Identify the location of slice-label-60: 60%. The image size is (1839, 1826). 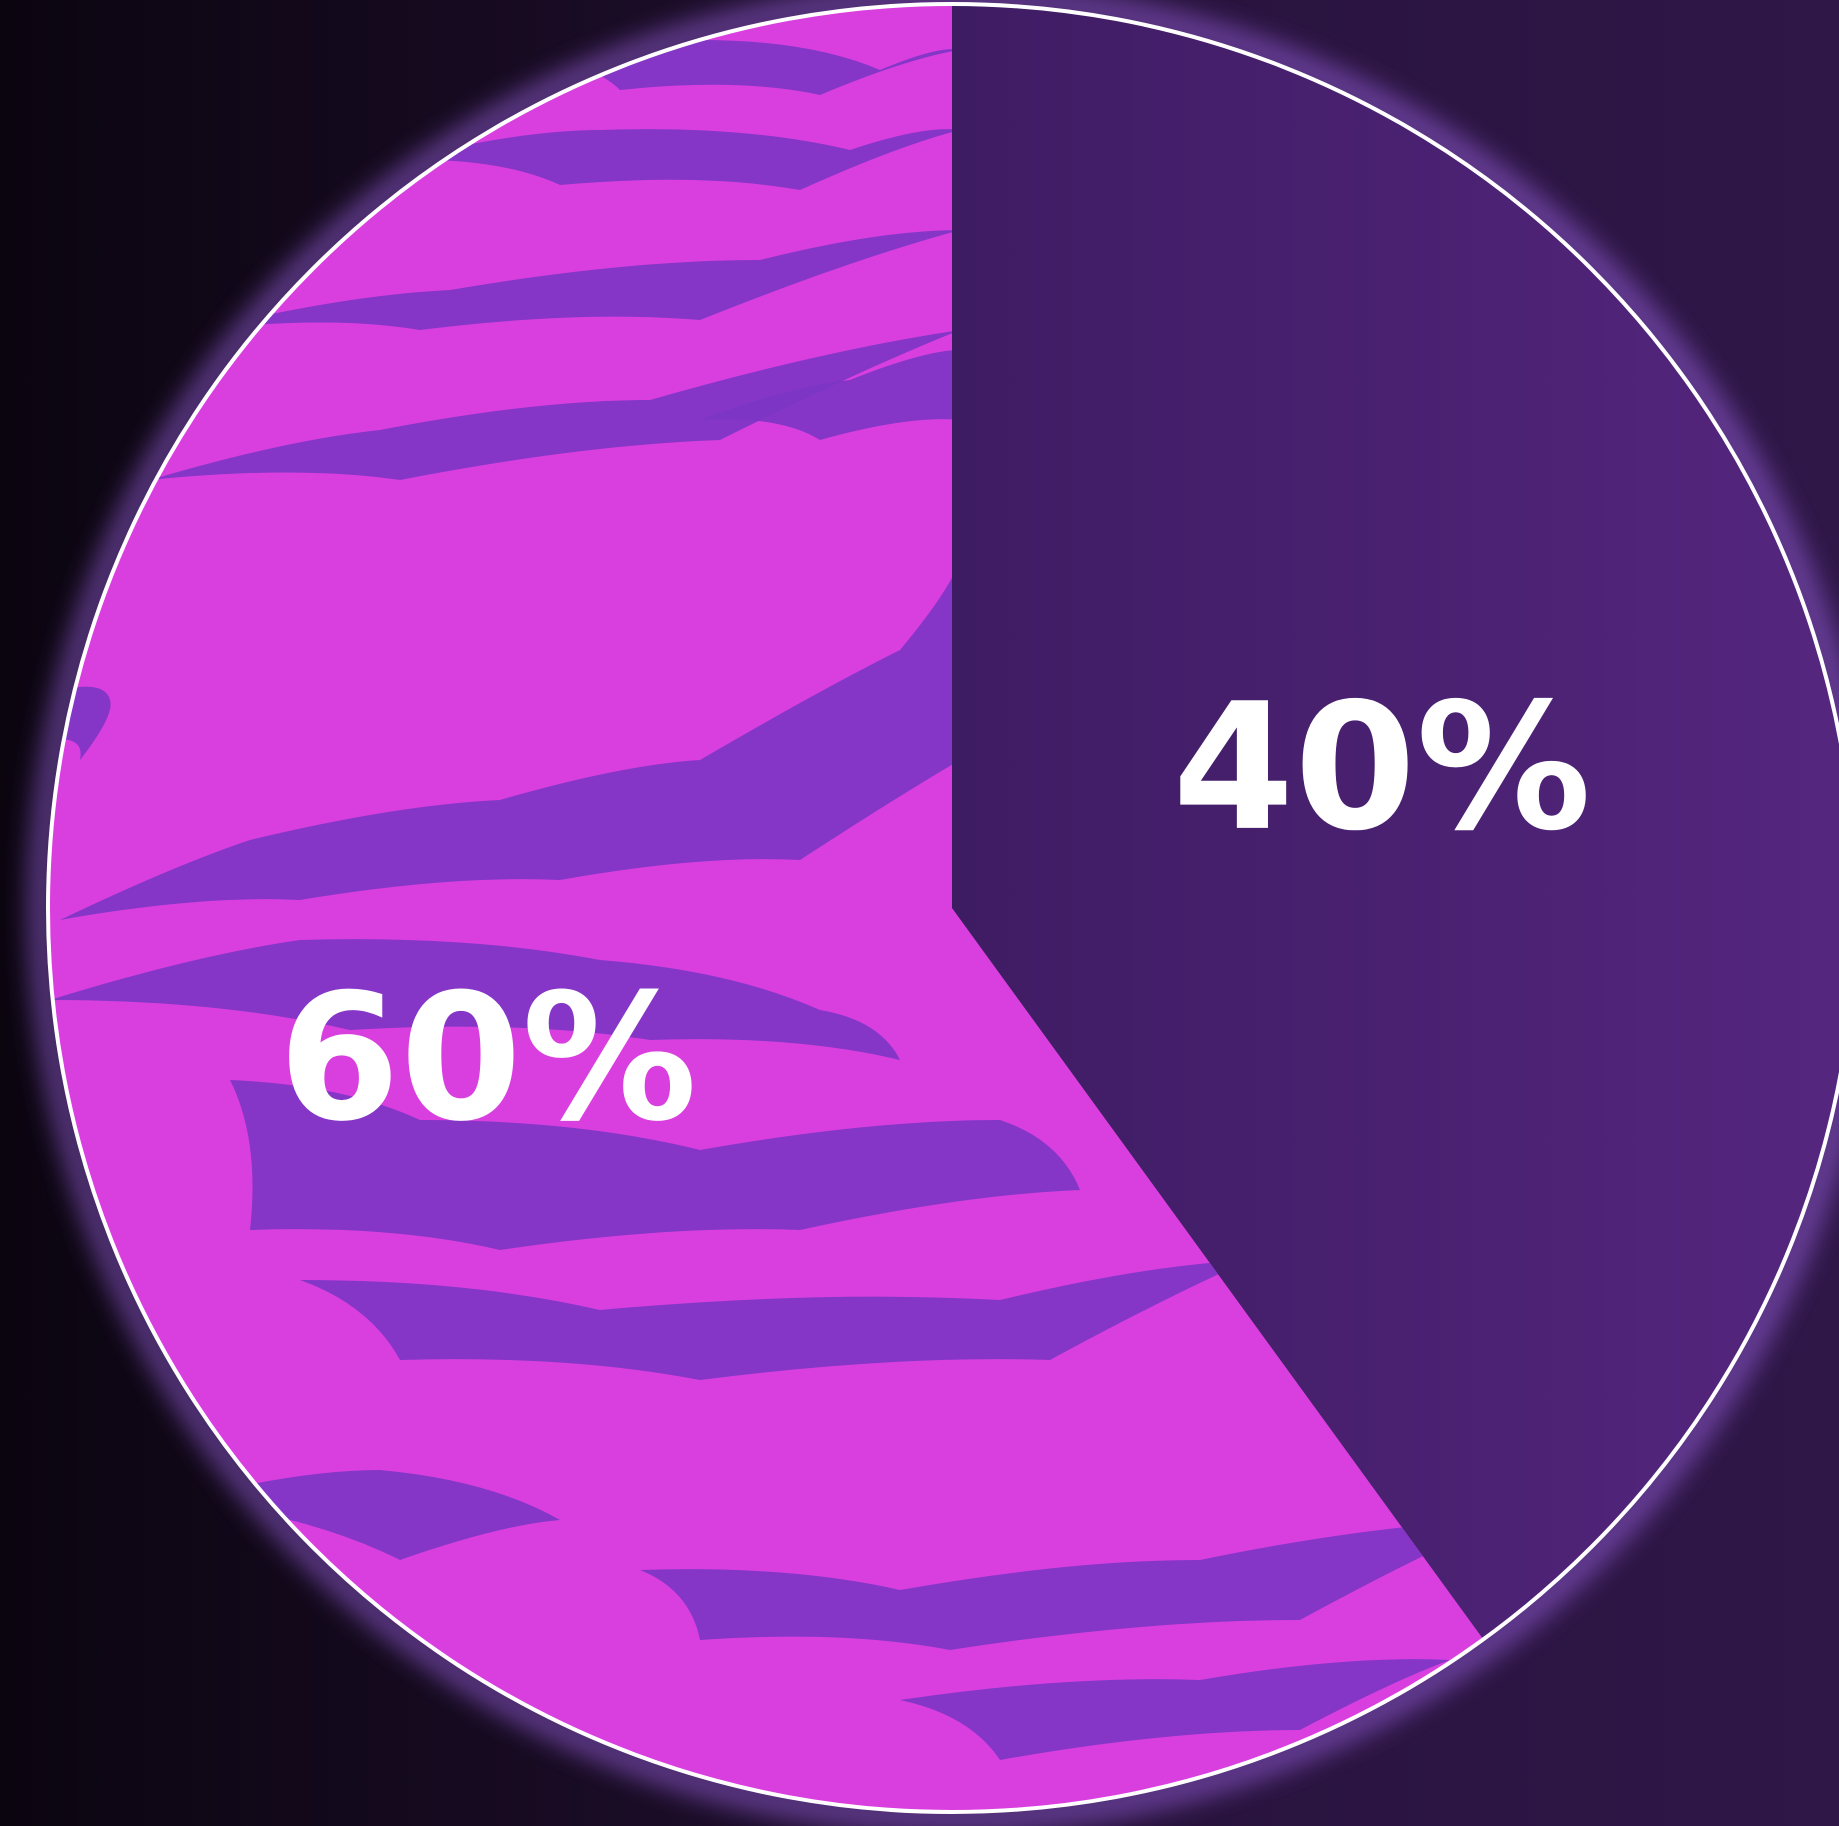
(487, 1058).